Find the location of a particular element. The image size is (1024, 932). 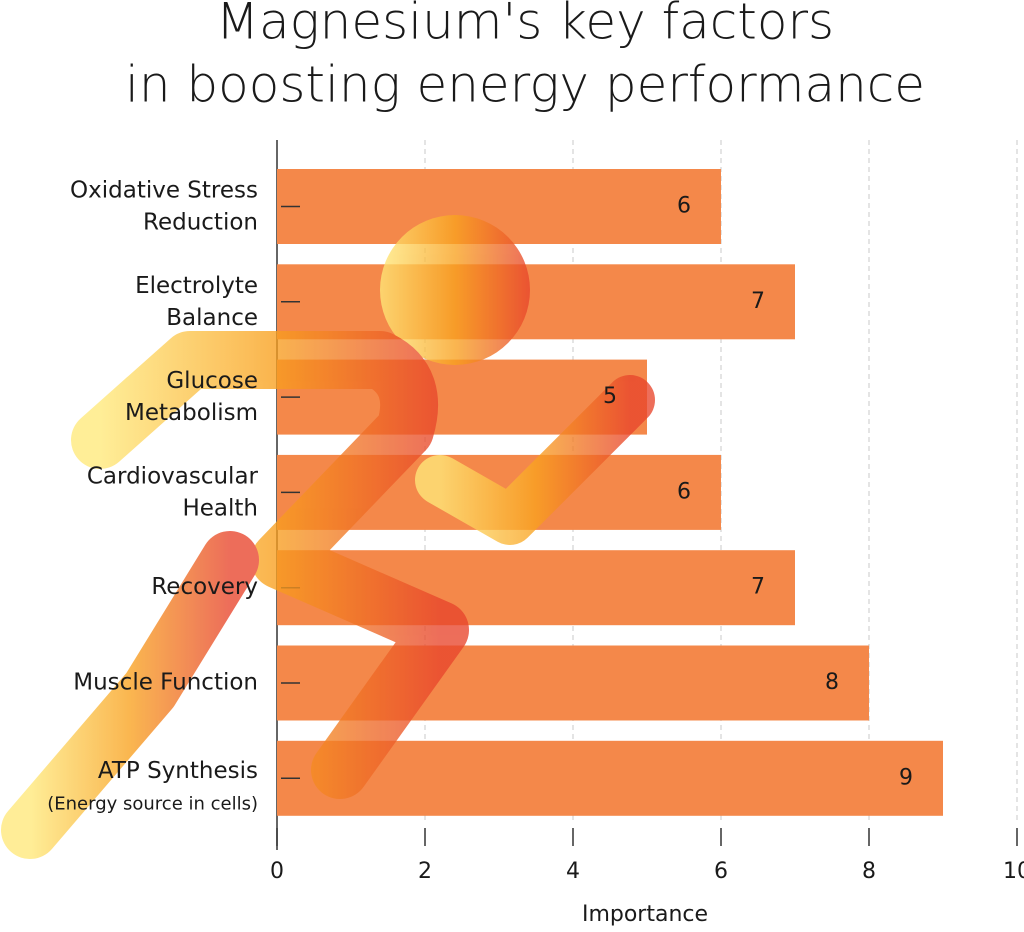

runner-head is located at coordinates (455, 290).